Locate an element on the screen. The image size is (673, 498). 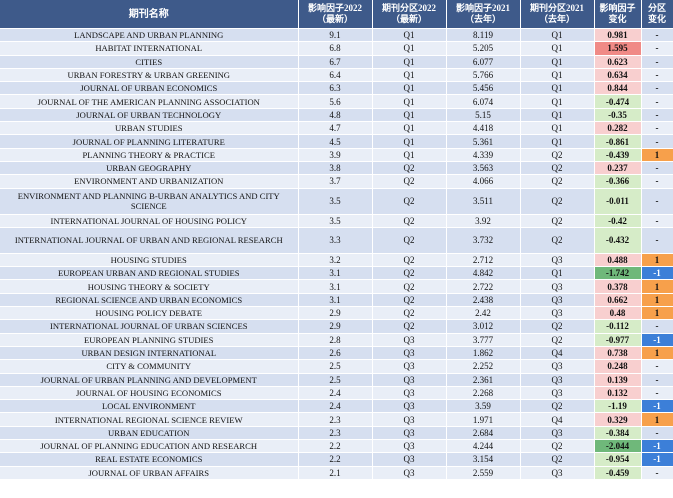
journal-name-cell: HOUSING THEORY & SOCIETY is located at coordinates (149, 286).